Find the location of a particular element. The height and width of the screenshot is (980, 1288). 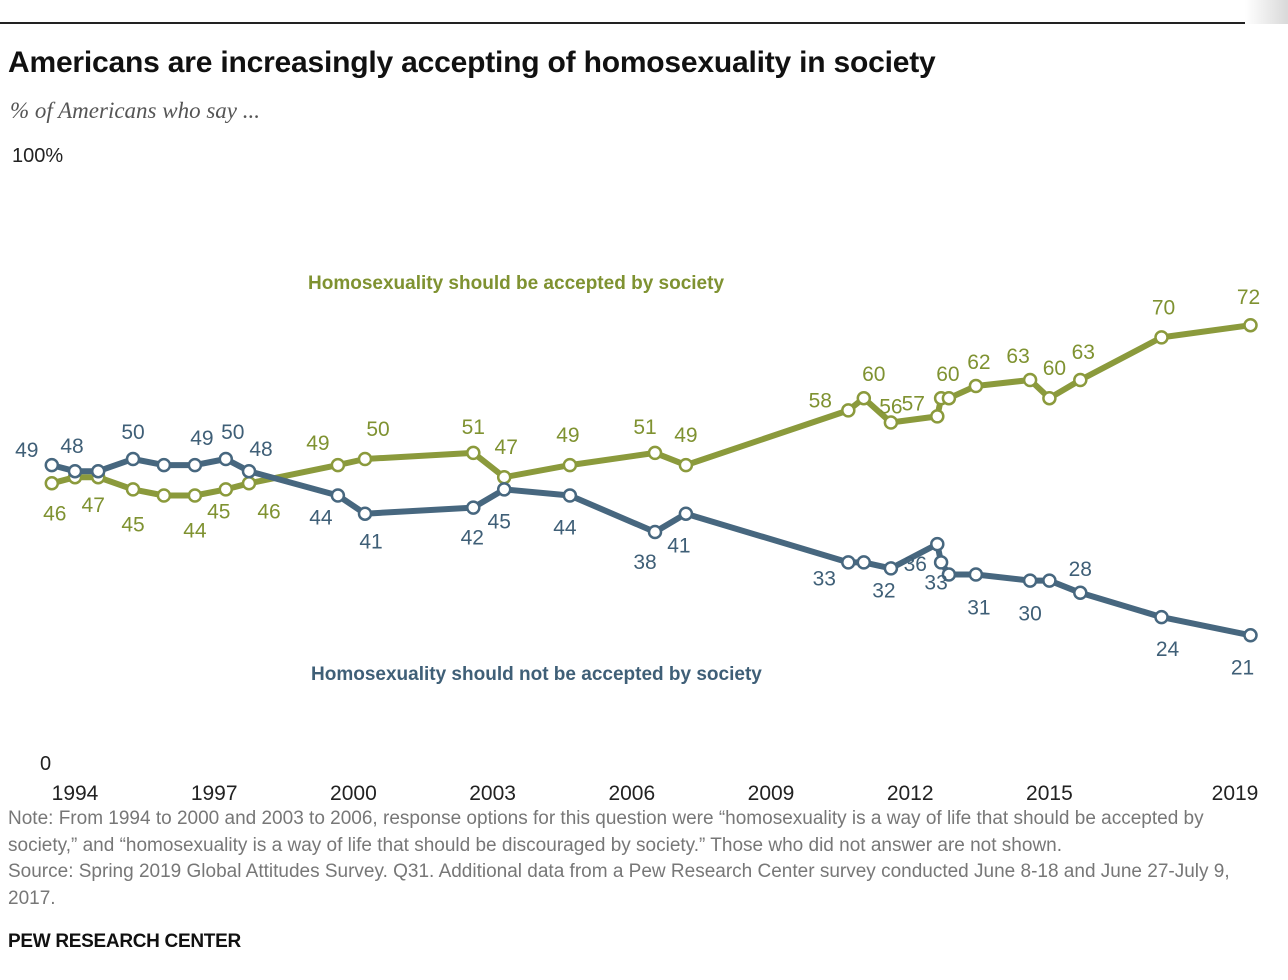

x-tick-label: 2003 is located at coordinates (492, 793).